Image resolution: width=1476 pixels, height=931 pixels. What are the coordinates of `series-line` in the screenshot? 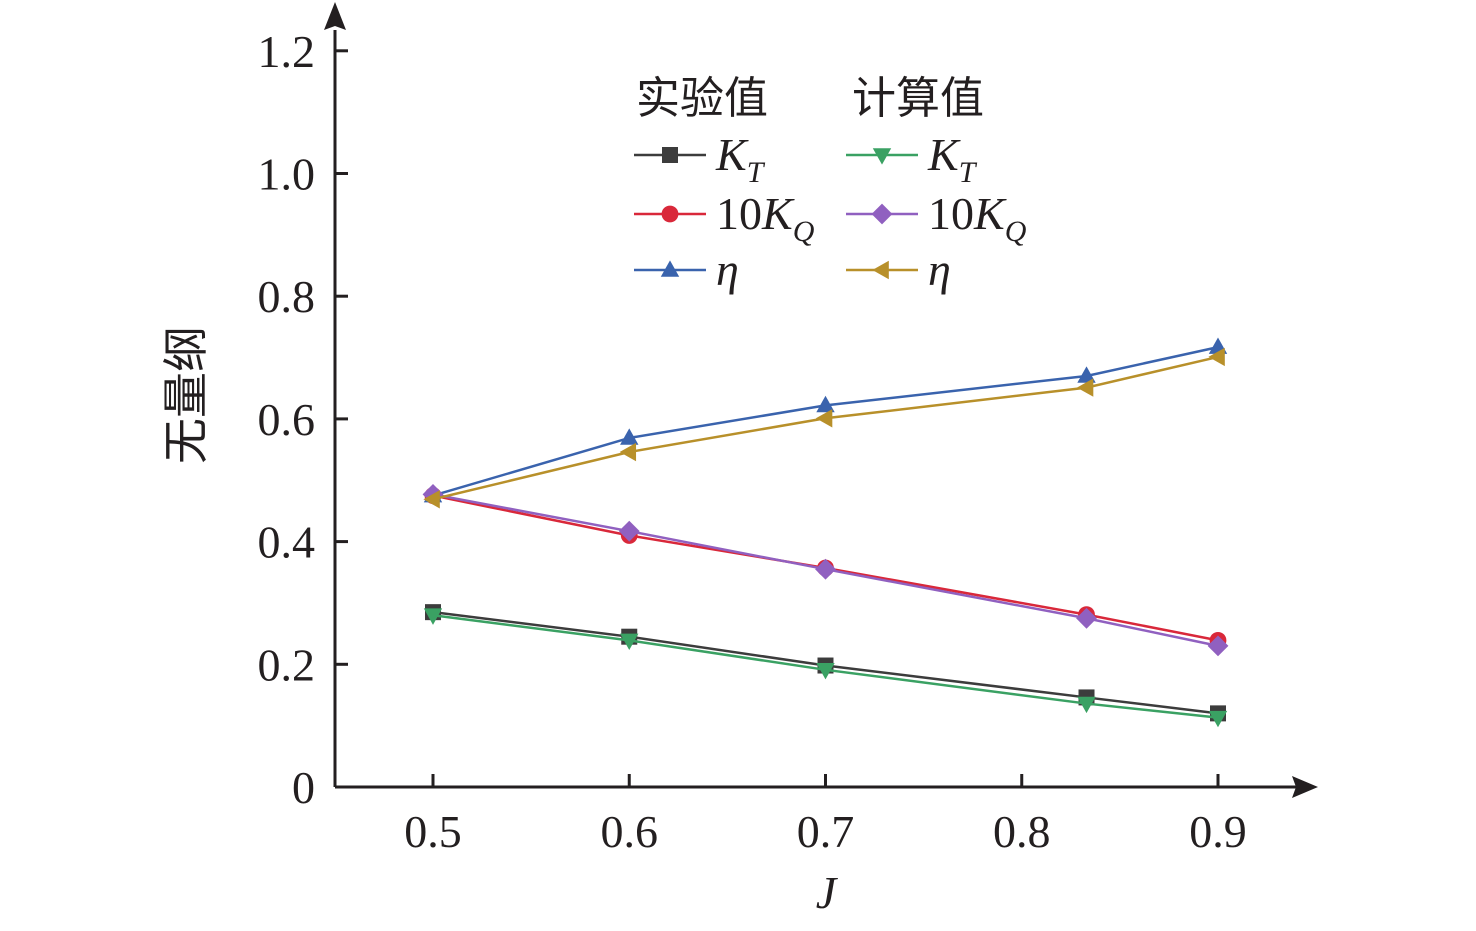 It's located at (825, 428).